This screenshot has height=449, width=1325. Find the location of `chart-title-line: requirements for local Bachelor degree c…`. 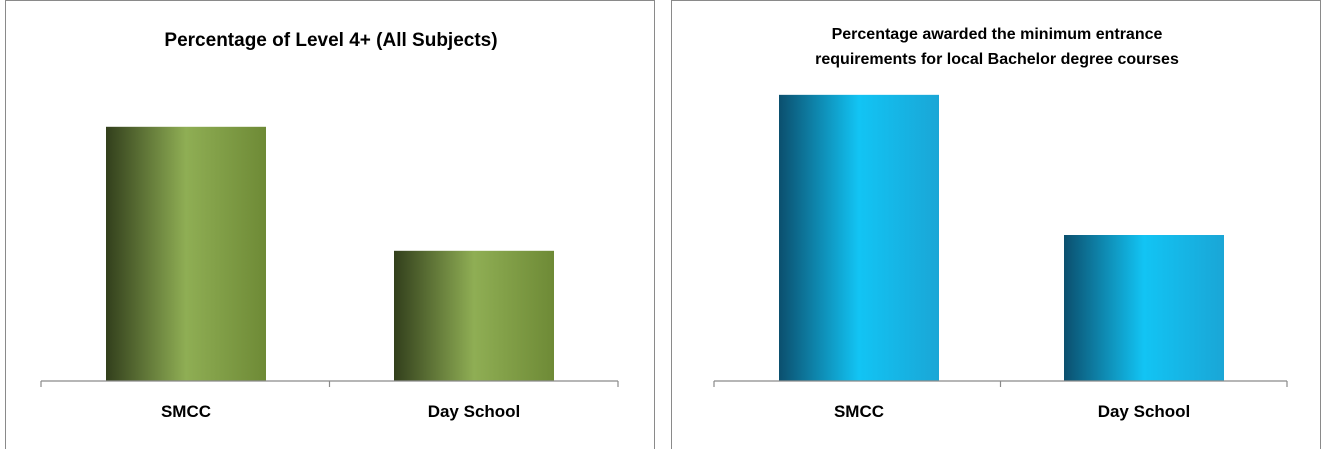

chart-title-line: requirements for local Bachelor degree c… is located at coordinates (997, 59).